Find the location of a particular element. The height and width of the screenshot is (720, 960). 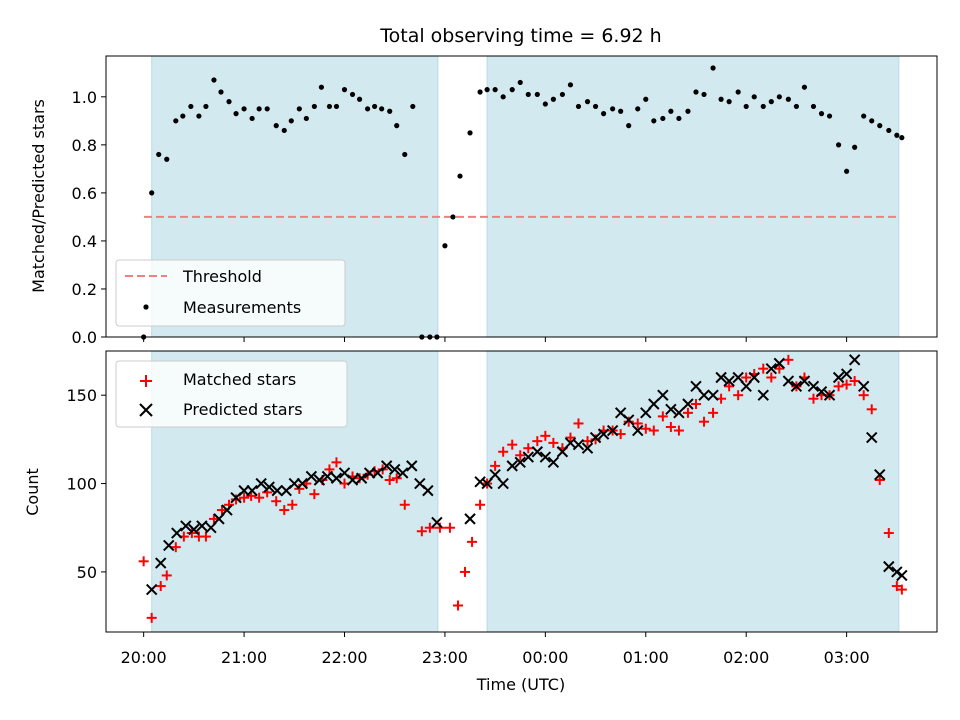

count-y-axis-label: Count is located at coordinates (32, 492).